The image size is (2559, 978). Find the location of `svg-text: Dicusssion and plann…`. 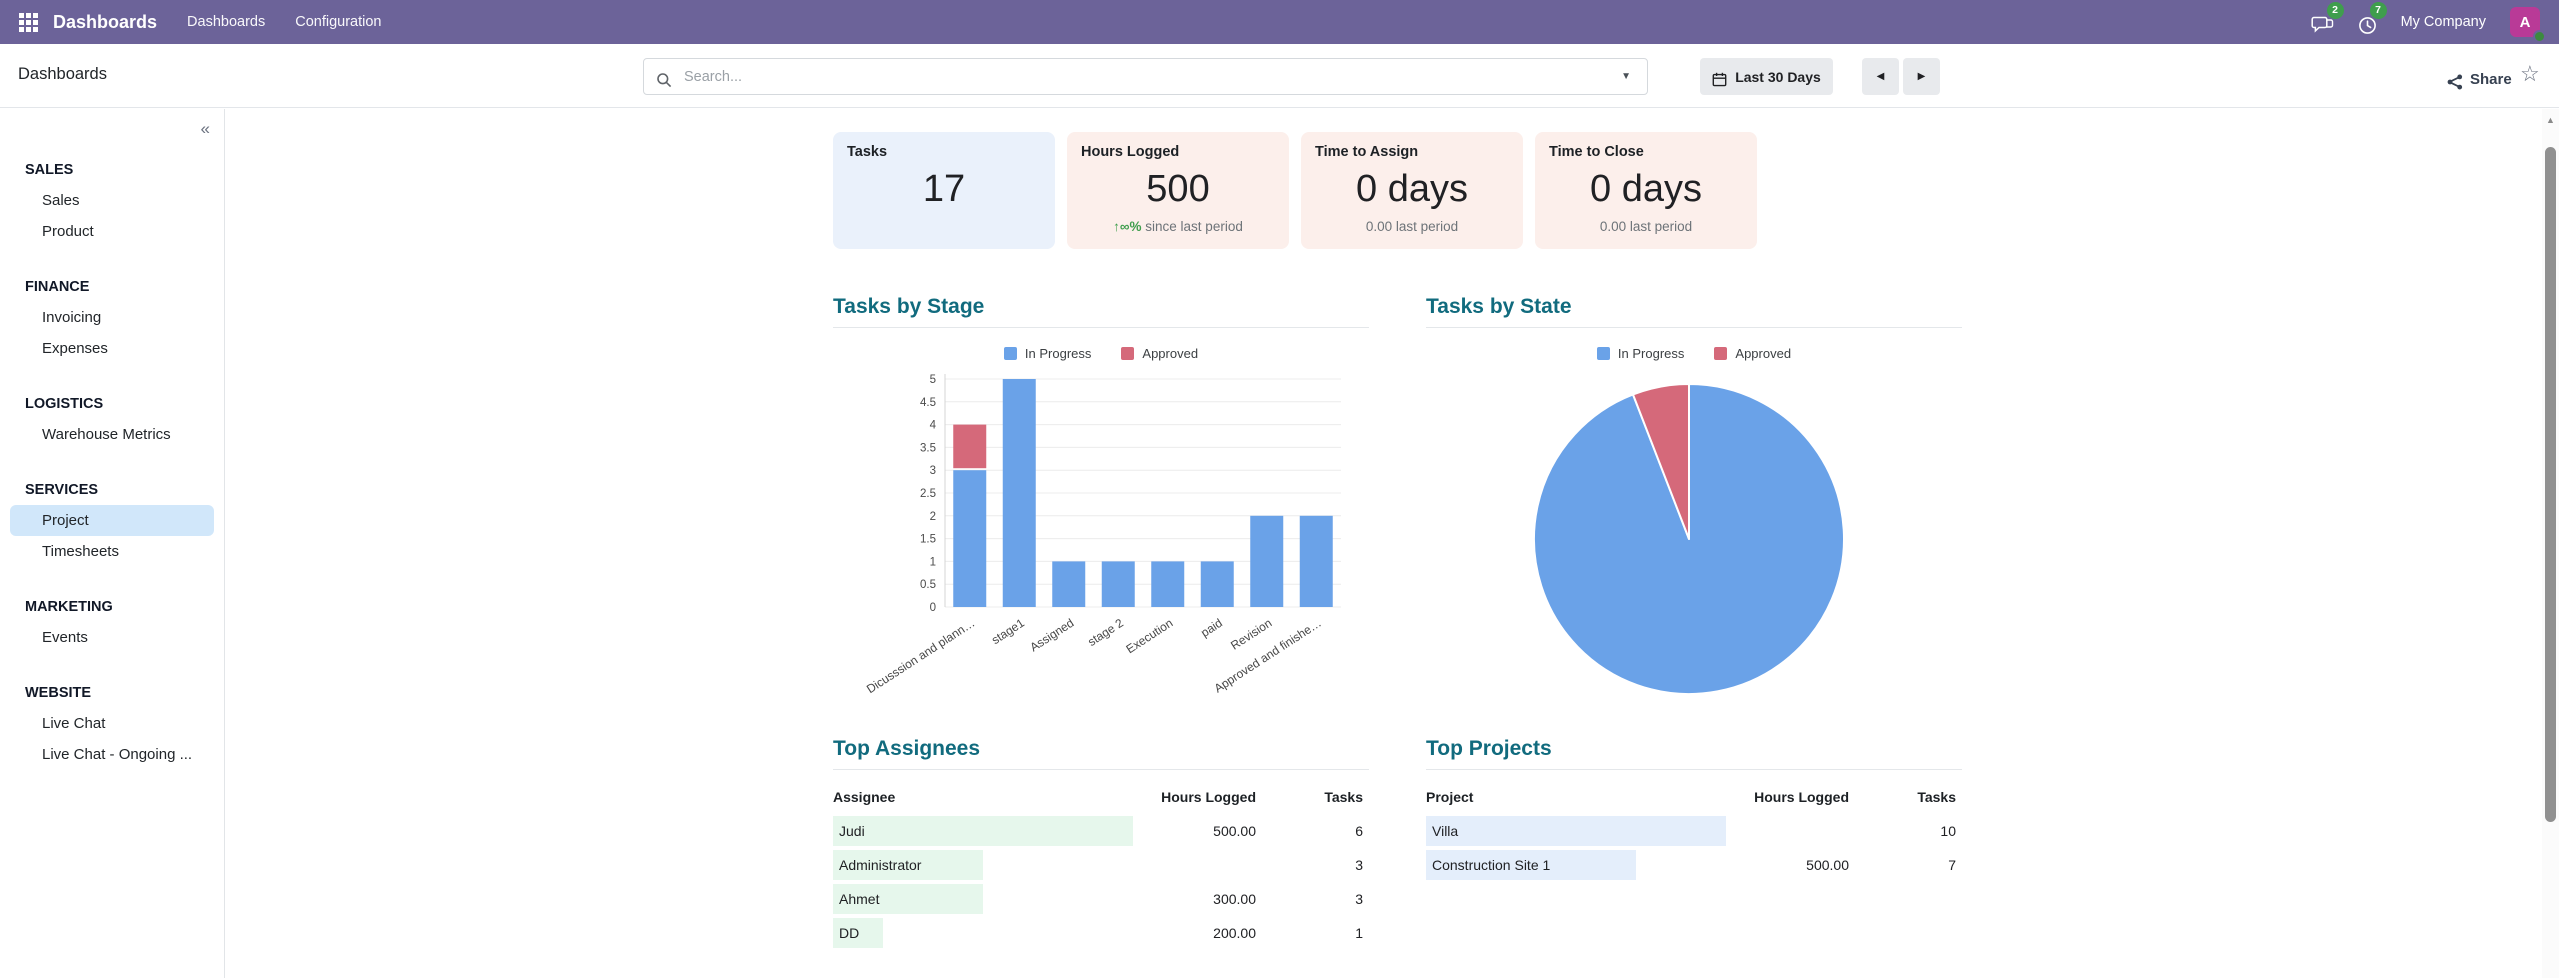

svg-text: Dicusssion and plann… is located at coordinates (920, 656).